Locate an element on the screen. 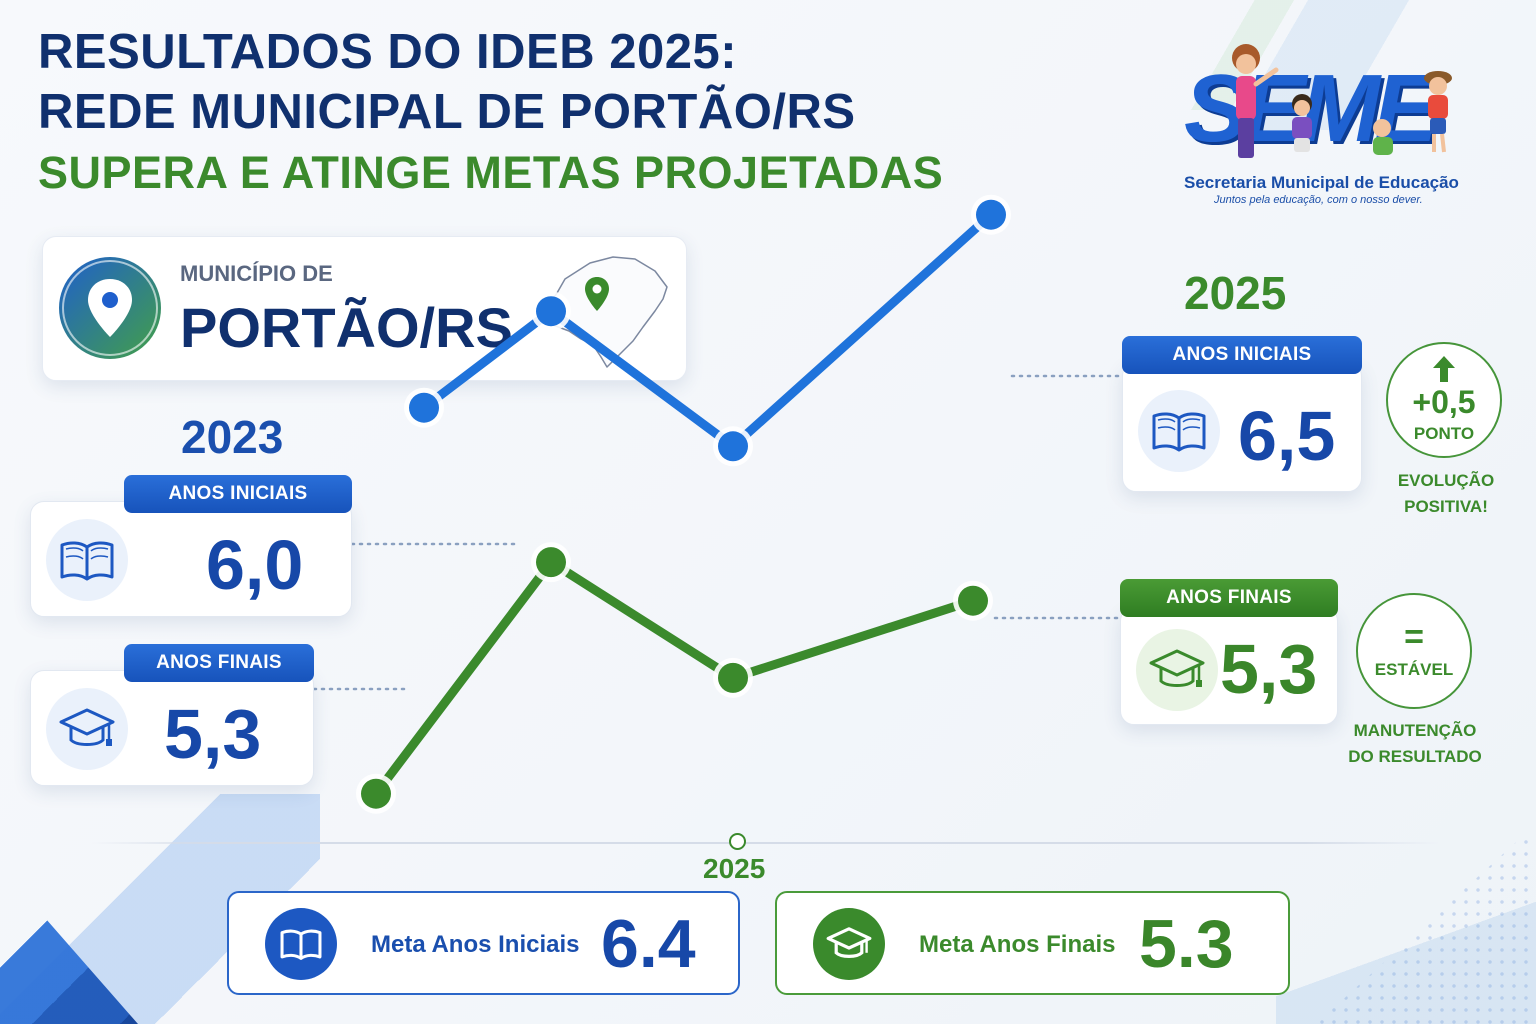 This screenshot has width=1536, height=1024. goal-anos-iniciais: Meta Anos Iniciais 6.4 is located at coordinates (483, 943).